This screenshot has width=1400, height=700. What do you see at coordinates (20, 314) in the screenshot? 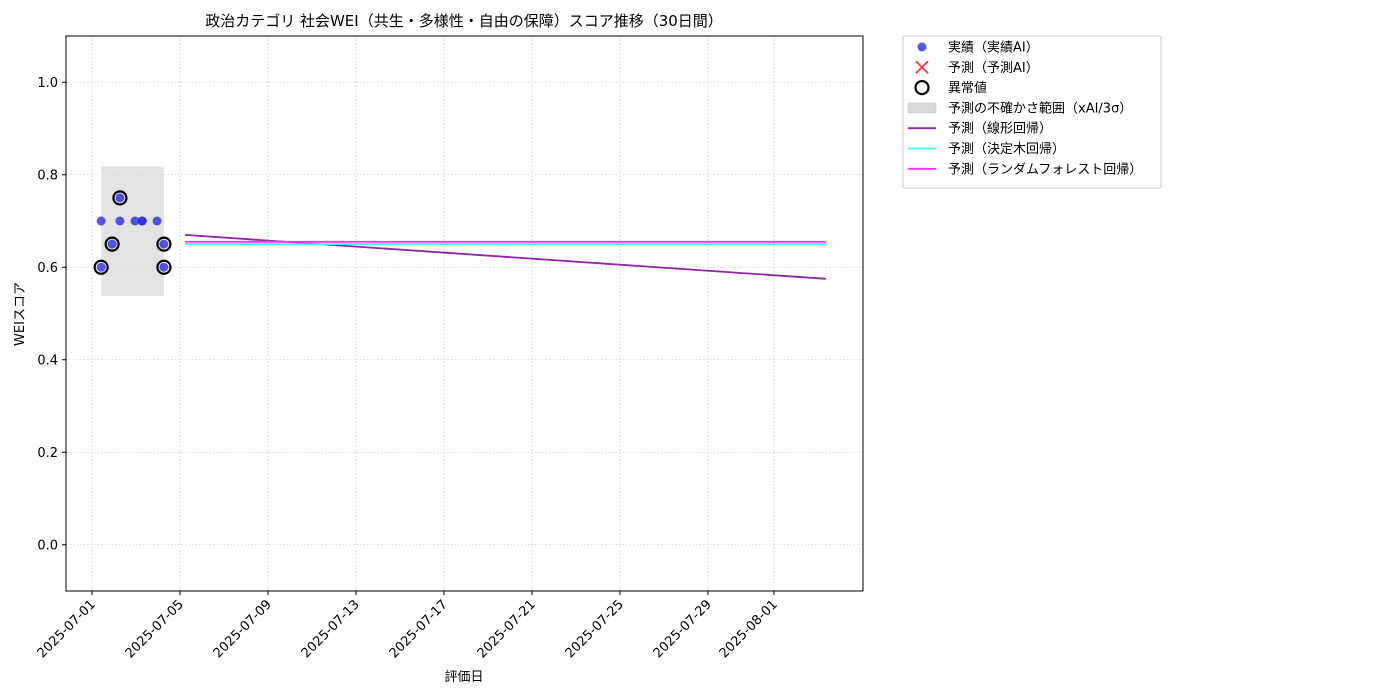
I see `y-axis-label: WEIスコア` at bounding box center [20, 314].